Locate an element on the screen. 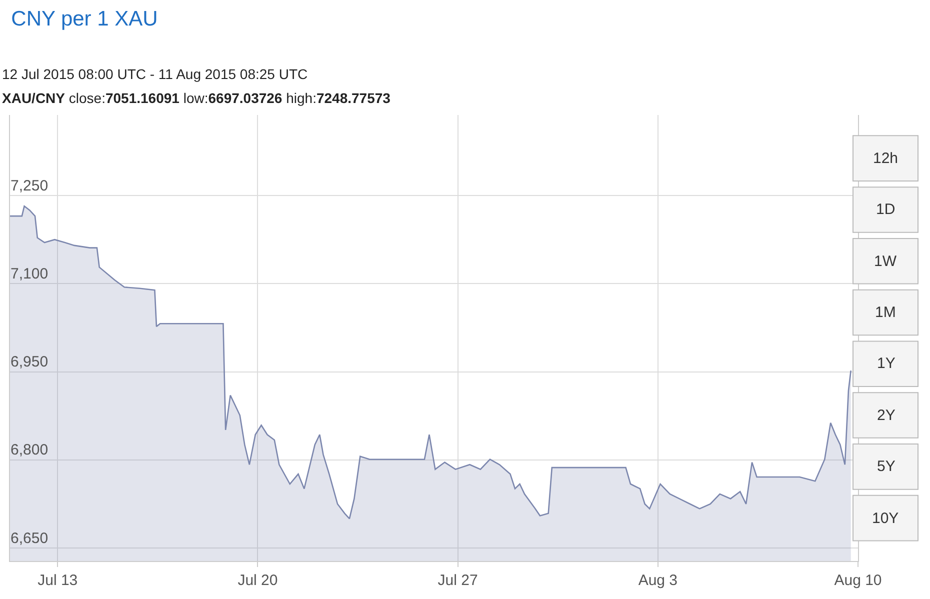  text: XAU/CNY close:7051.16091 low:6697.03726 high:7248.77573 is located at coordinates (196, 98).